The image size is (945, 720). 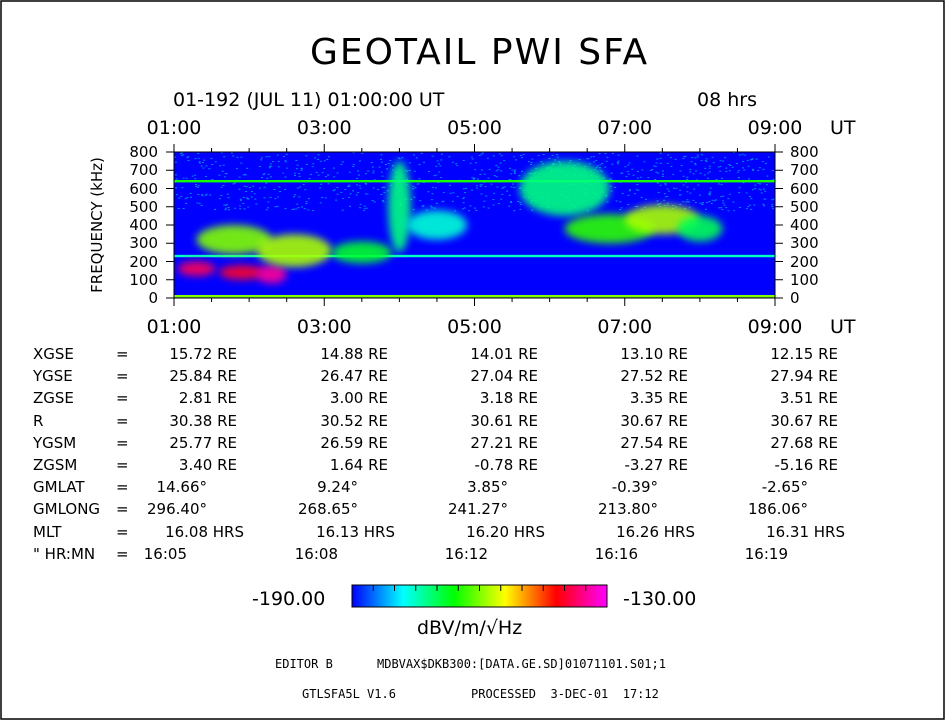 What do you see at coordinates (324, 128) in the screenshot?
I see `x-tick-label-top: 03:00` at bounding box center [324, 128].